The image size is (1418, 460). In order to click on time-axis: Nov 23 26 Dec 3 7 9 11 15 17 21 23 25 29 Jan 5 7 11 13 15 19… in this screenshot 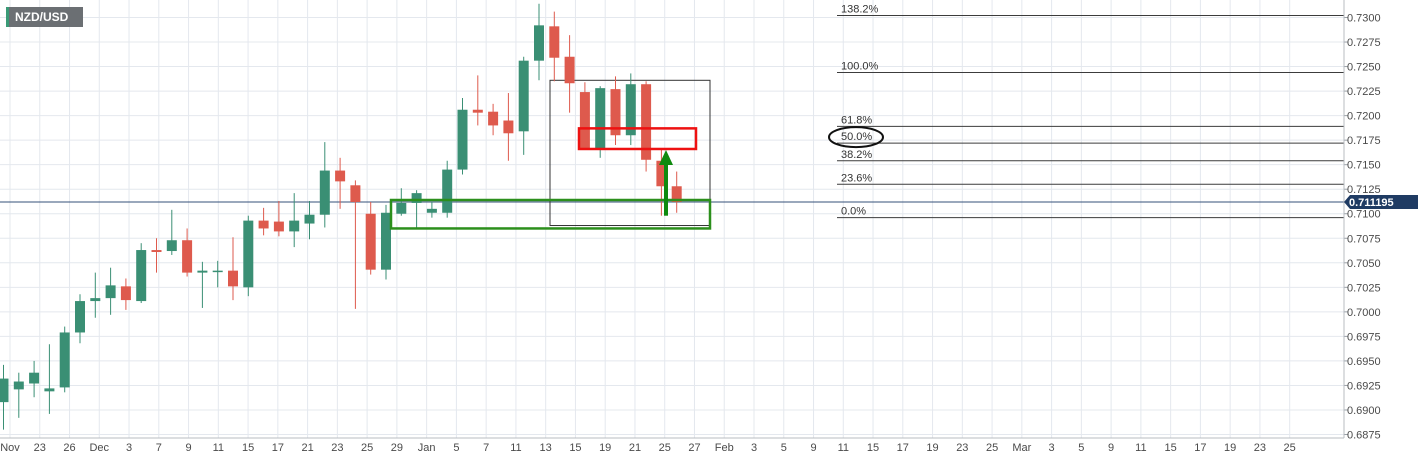, I will do `click(672, 445)`.